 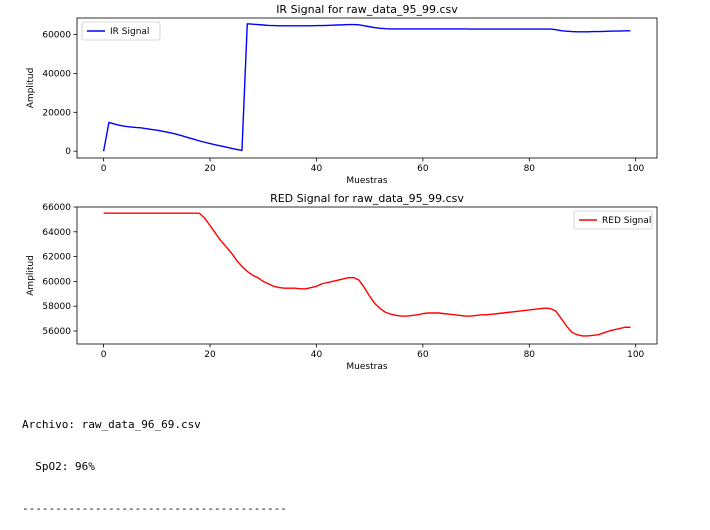 What do you see at coordinates (366, 181) in the screenshot?
I see `chart1-x-axis-label: Muestras` at bounding box center [366, 181].